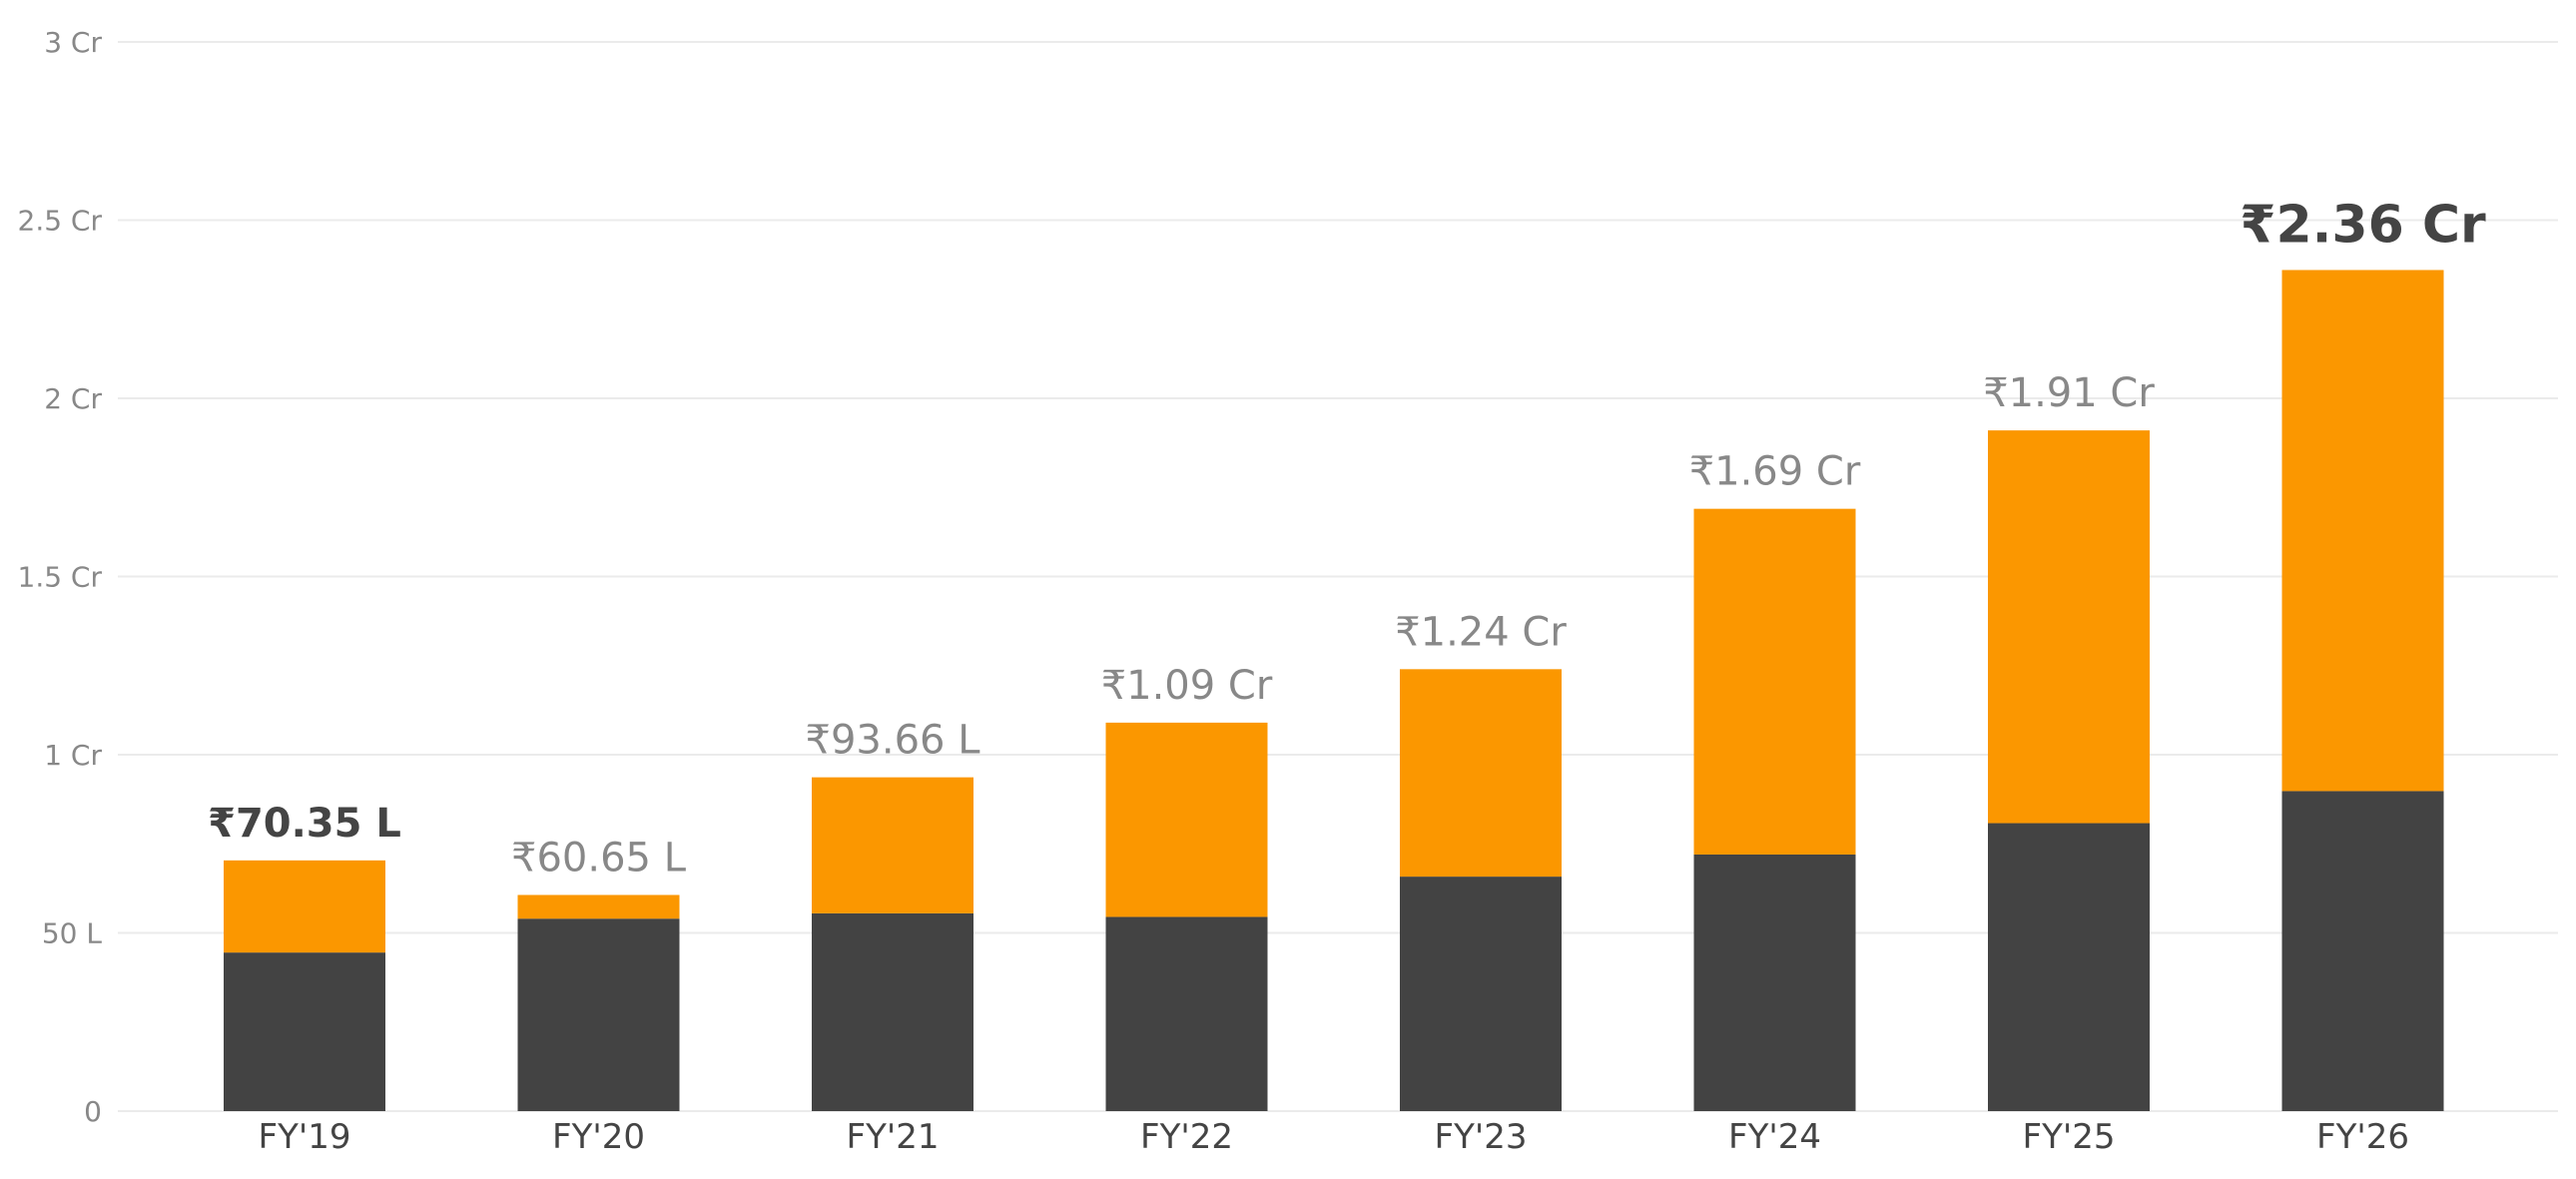 The image size is (2576, 1179). Describe the element at coordinates (60, 221) in the screenshot. I see `y-tick-label: 2.5 Cr` at that location.